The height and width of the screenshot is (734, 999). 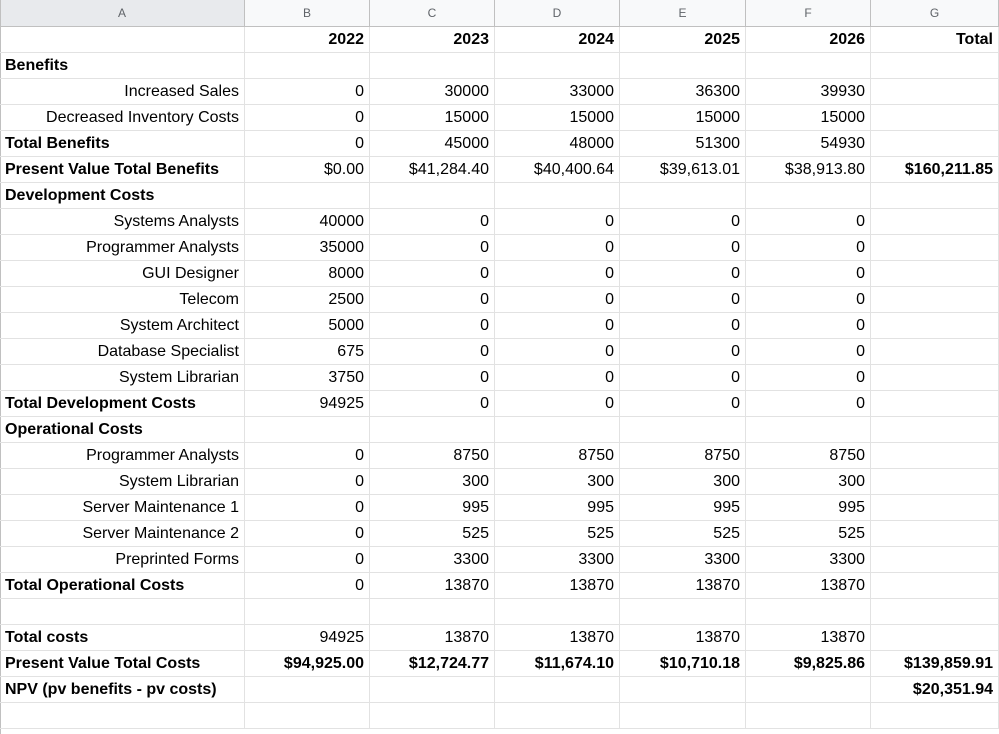 What do you see at coordinates (122, 299) in the screenshot?
I see `cell-a11: Telecom` at bounding box center [122, 299].